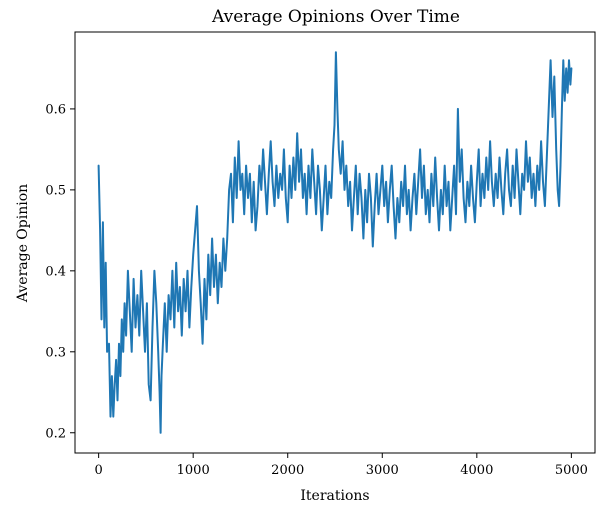 The image size is (601, 508). What do you see at coordinates (334, 496) in the screenshot?
I see `x-axis-label: Iterations` at bounding box center [334, 496].